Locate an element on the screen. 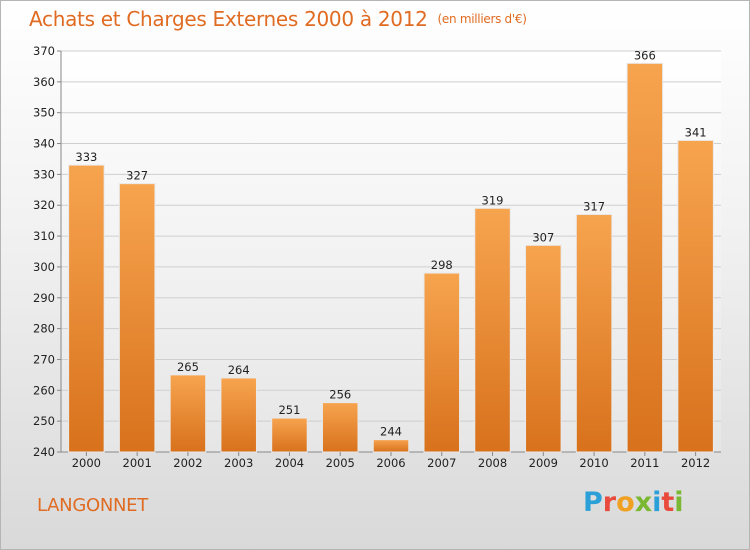 Image resolution: width=750 pixels, height=550 pixels. chart-unit: (en milliers d'€) is located at coordinates (482, 19).